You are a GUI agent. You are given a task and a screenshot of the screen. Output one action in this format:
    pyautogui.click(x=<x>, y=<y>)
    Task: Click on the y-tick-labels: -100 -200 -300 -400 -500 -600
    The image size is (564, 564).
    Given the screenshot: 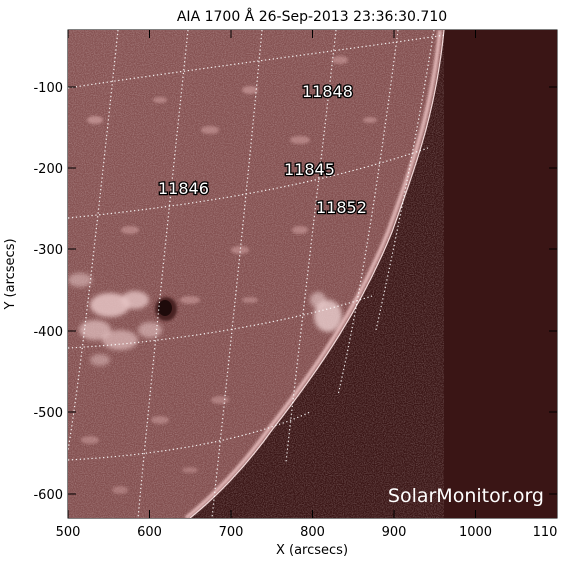 What is the action you would take?
    pyautogui.click(x=48, y=292)
    